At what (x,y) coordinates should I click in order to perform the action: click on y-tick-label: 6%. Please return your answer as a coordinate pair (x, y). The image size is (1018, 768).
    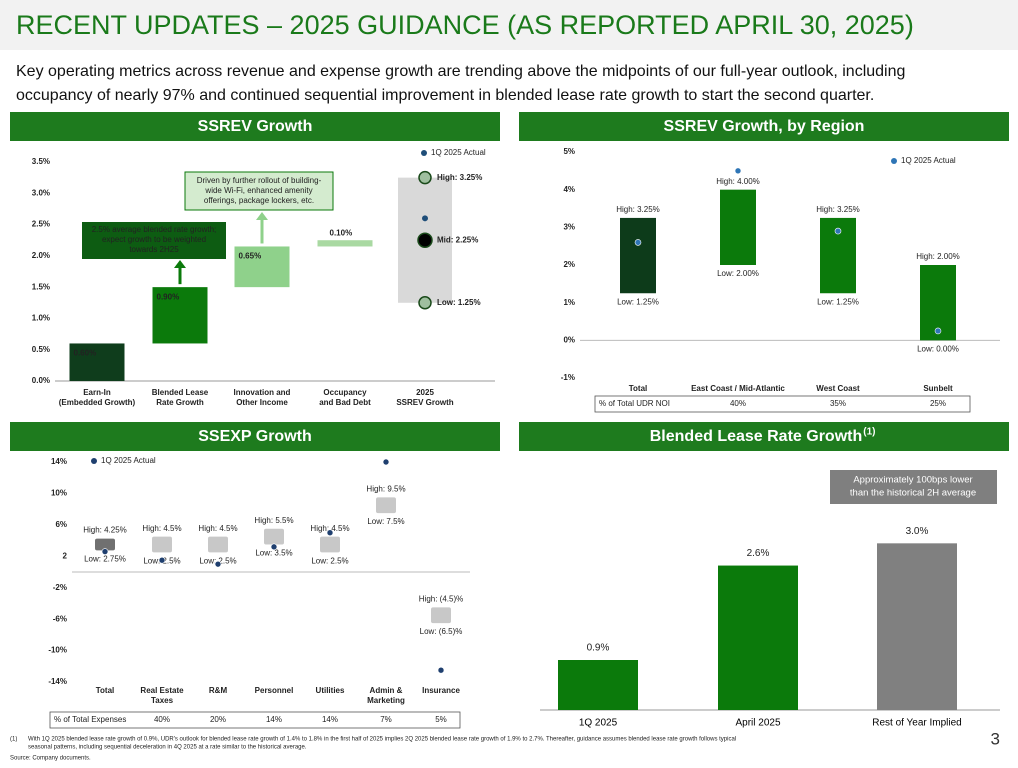
    Looking at the image, I should click on (61, 524).